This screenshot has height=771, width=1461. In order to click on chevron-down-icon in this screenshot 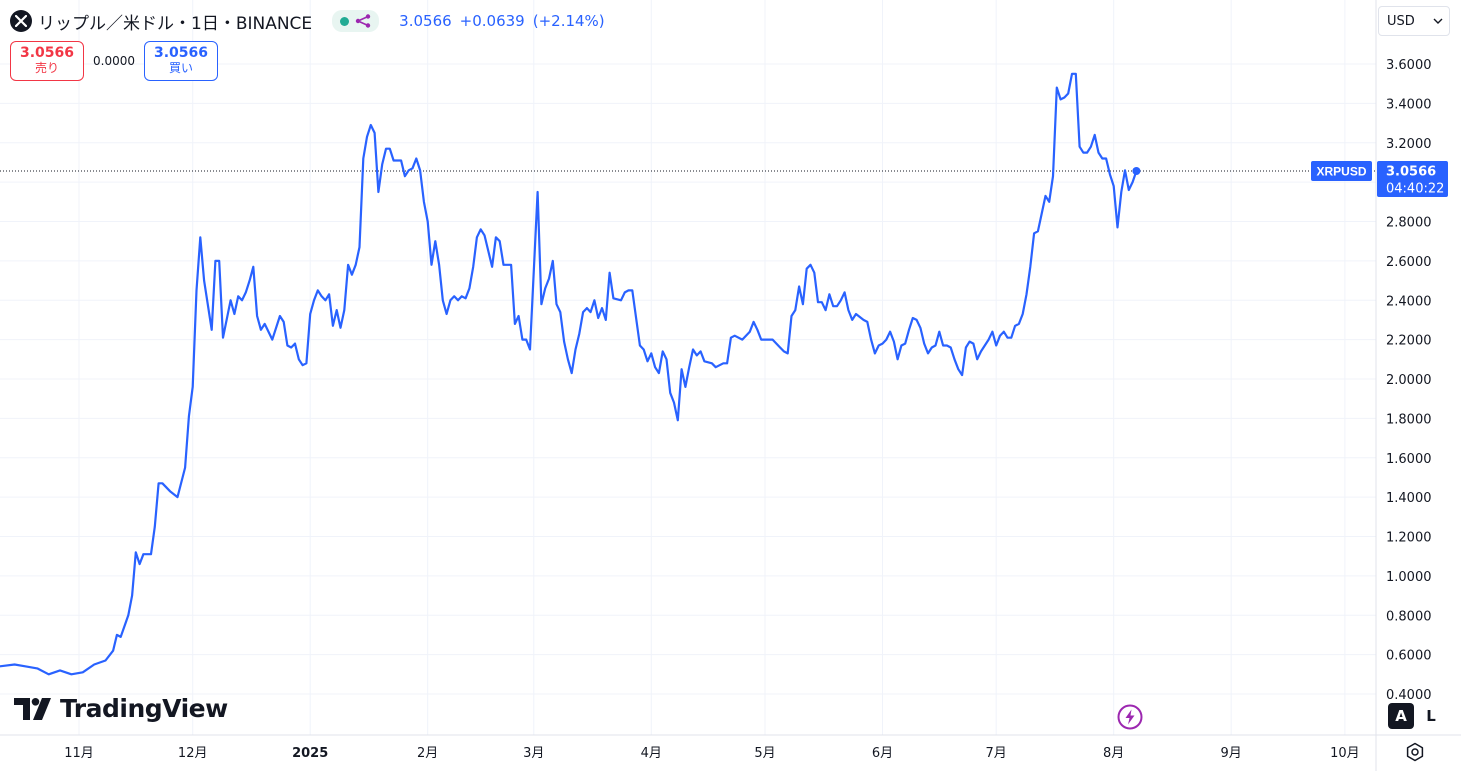, I will do `click(1438, 21)`.